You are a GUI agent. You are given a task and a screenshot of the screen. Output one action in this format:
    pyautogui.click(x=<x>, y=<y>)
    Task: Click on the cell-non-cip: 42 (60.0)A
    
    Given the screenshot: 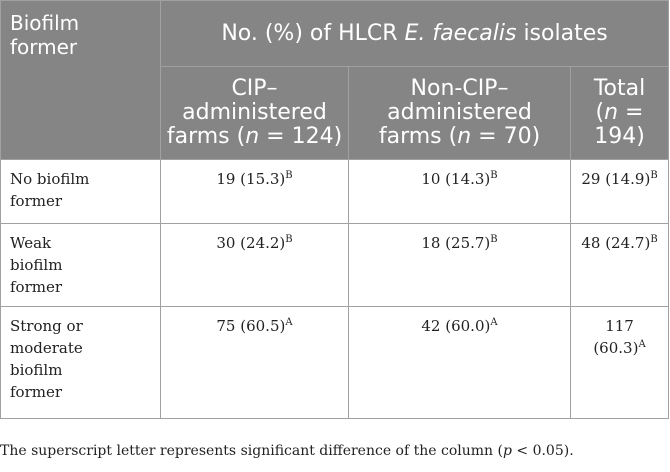 What is the action you would take?
    pyautogui.click(x=459, y=362)
    